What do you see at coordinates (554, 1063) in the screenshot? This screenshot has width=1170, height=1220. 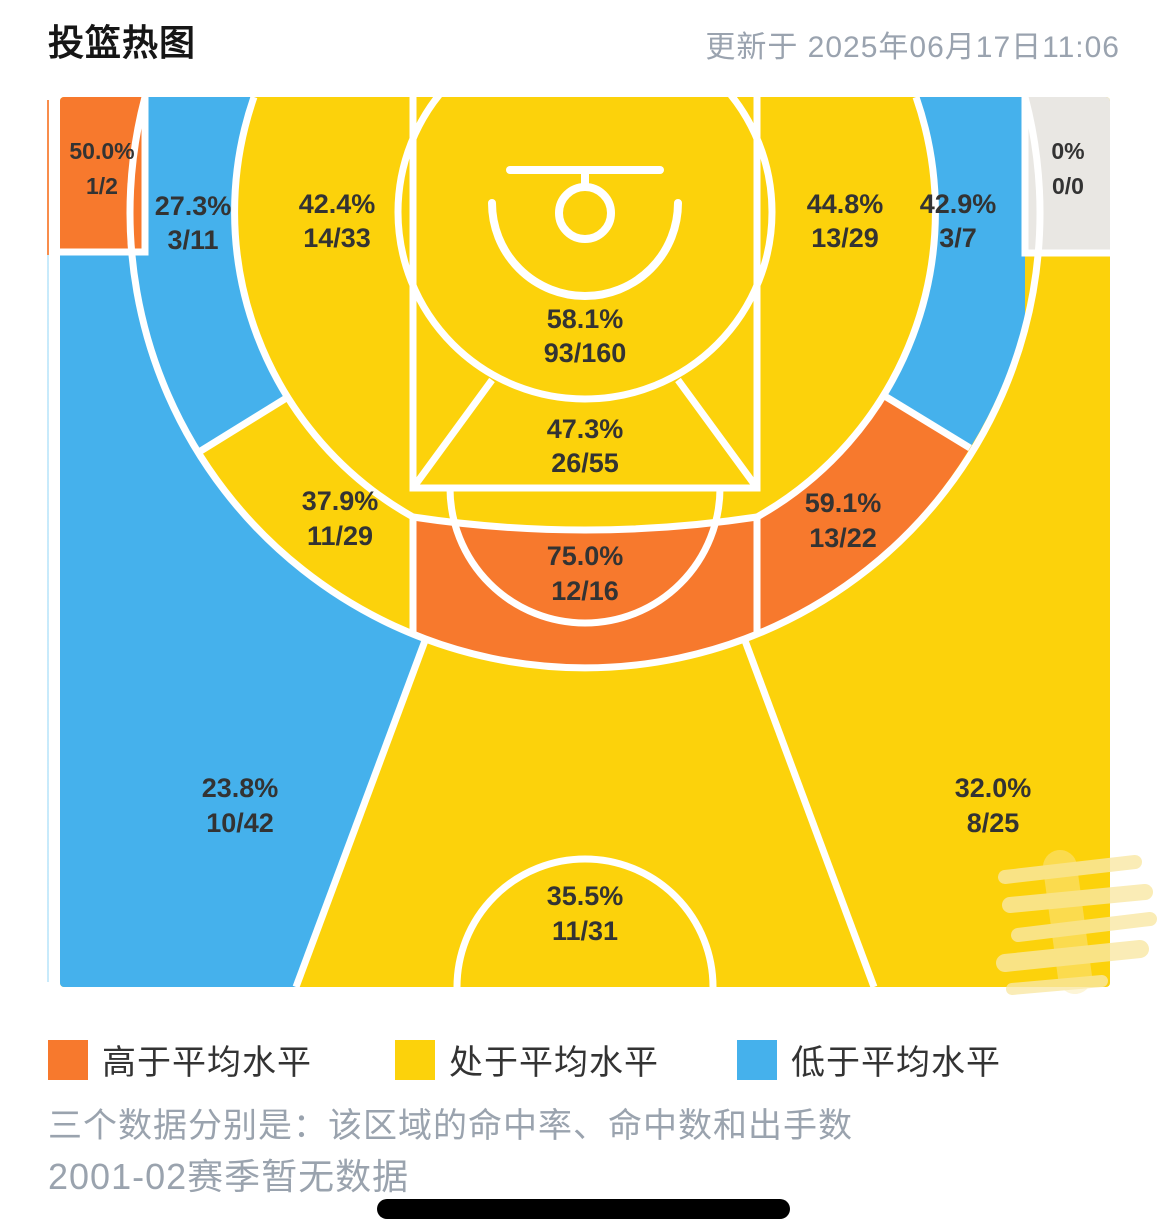 I see `legend-label-average: 处于平均水平` at bounding box center [554, 1063].